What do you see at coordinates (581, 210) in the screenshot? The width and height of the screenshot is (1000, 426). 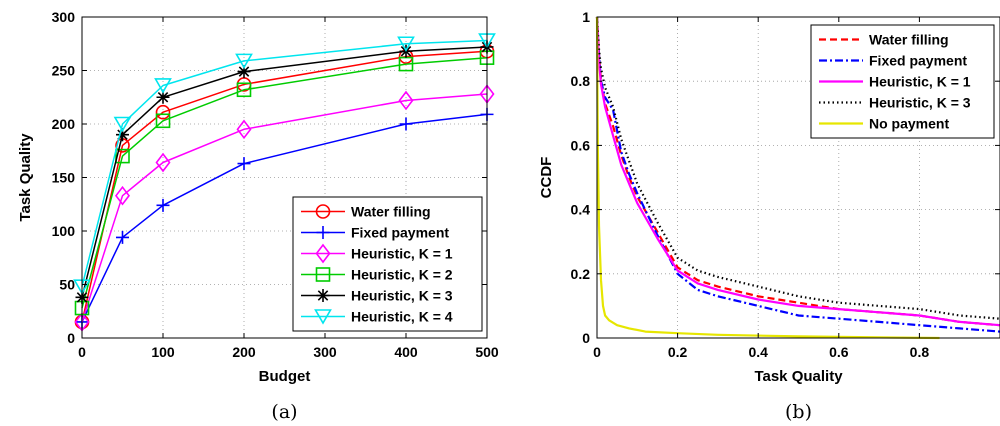 I see `y-tick-label: 0.4` at bounding box center [581, 210].